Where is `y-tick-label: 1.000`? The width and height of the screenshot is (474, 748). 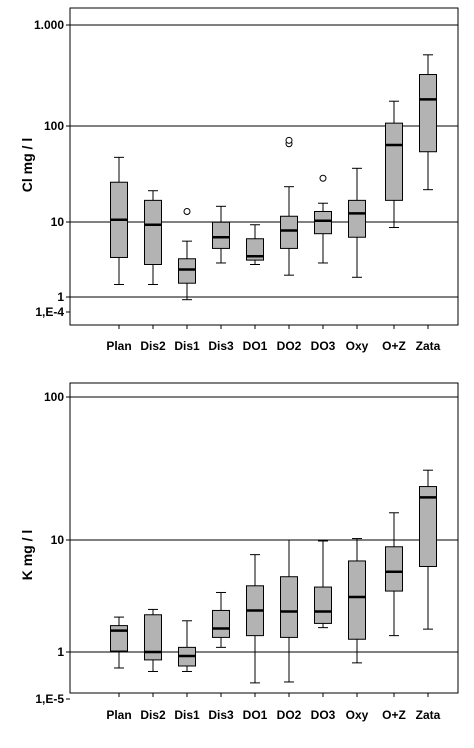
y-tick-label: 1.000 is located at coordinates (49, 25).